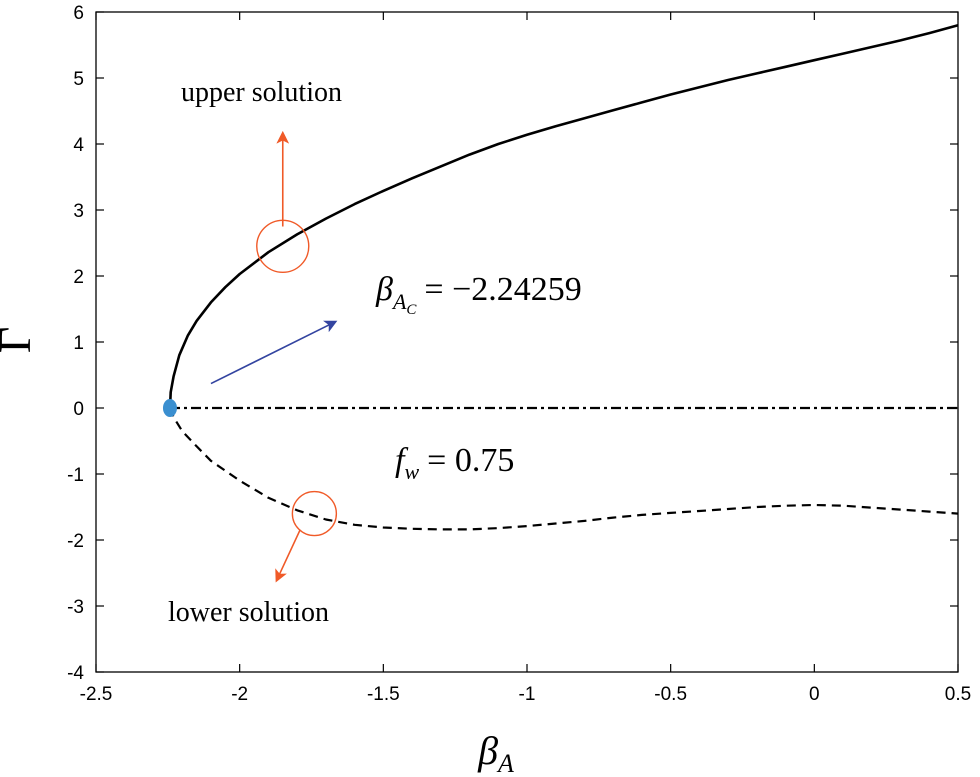  I want to click on fw-label: fw = 0.75, so click(454, 463).